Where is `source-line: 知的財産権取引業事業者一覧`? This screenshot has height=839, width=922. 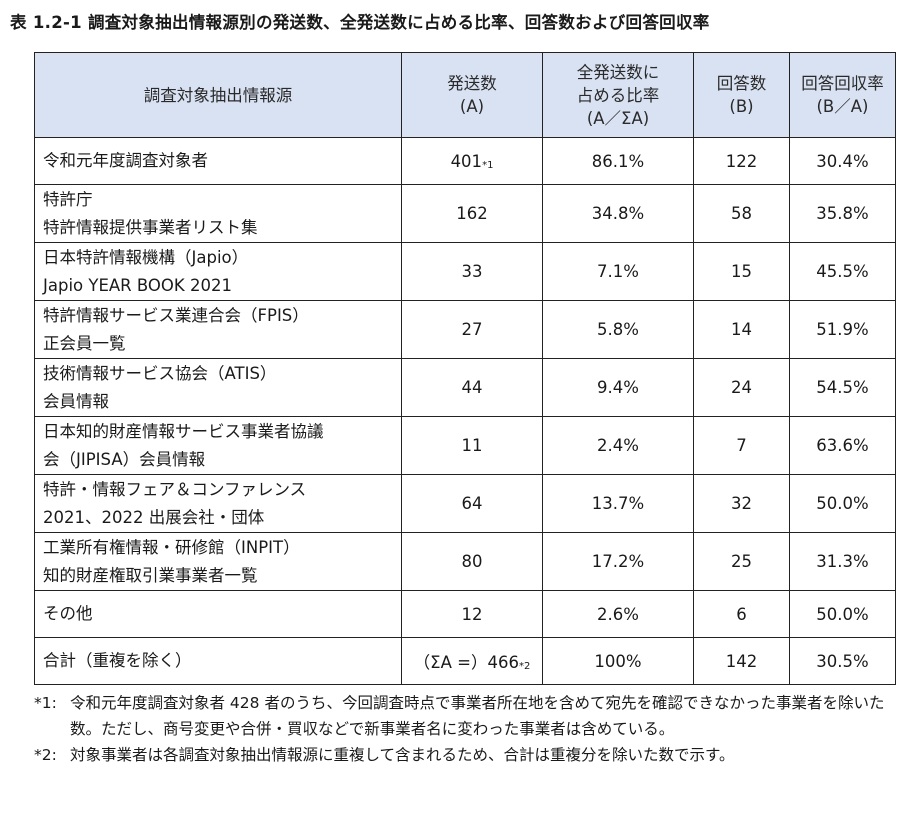 source-line: 知的財産権取引業事業者一覧 is located at coordinates (150, 575).